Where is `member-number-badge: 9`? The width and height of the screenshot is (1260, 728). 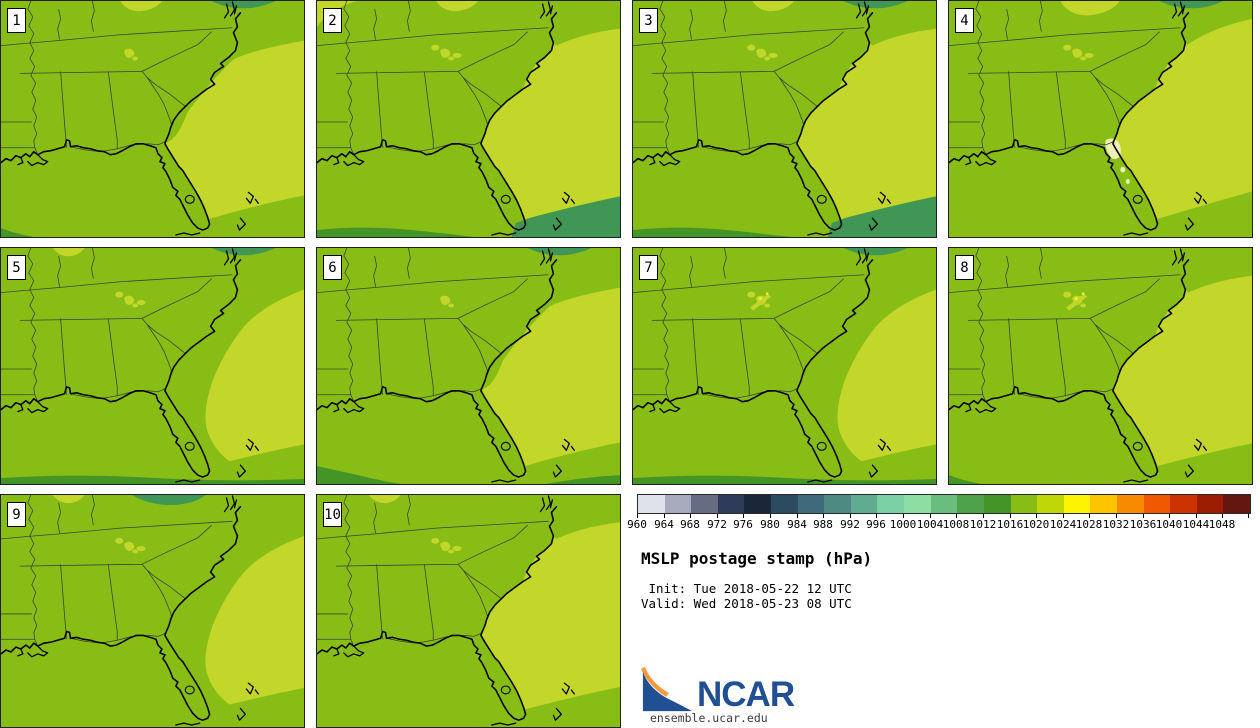
member-number-badge: 9 is located at coordinates (16, 514).